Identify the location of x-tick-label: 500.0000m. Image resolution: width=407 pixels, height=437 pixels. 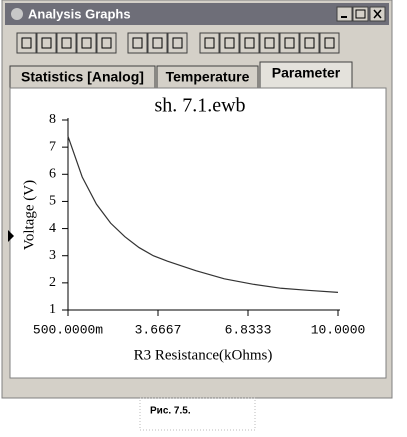
(68, 329).